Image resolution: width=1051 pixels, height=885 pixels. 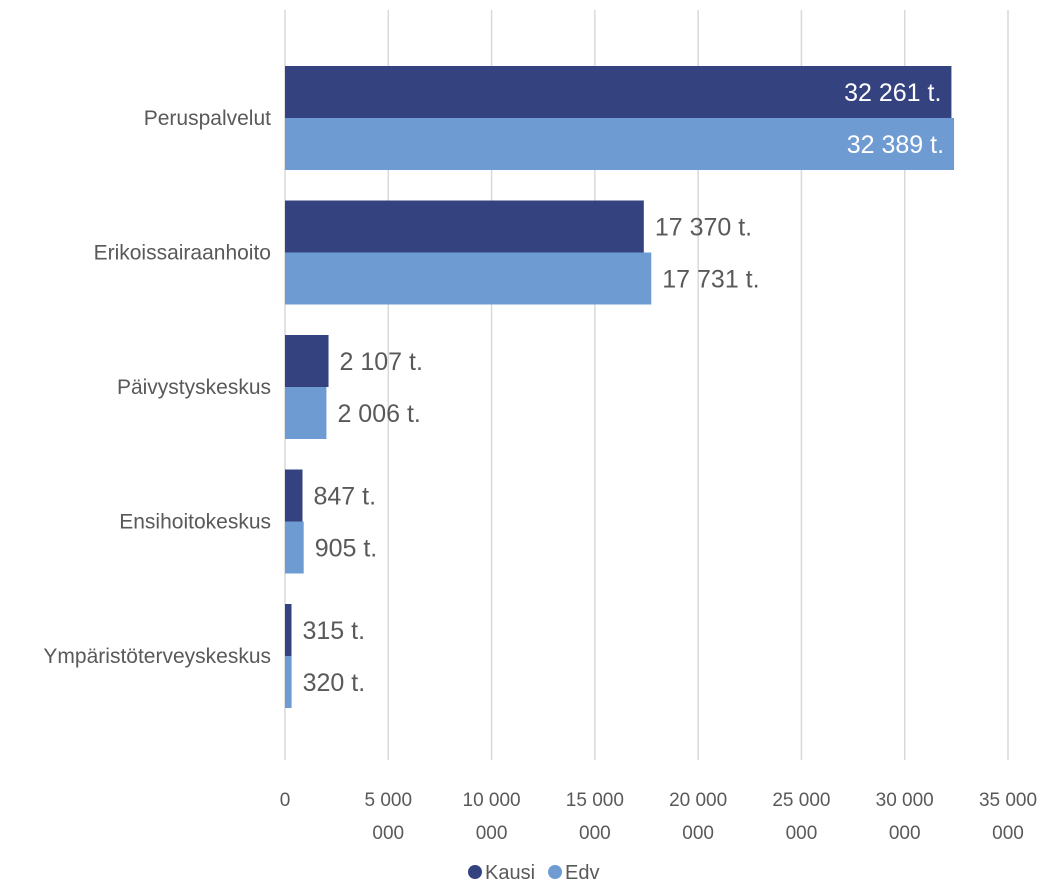 What do you see at coordinates (710, 280) in the screenshot?
I see `data-label: 17 731 t.` at bounding box center [710, 280].